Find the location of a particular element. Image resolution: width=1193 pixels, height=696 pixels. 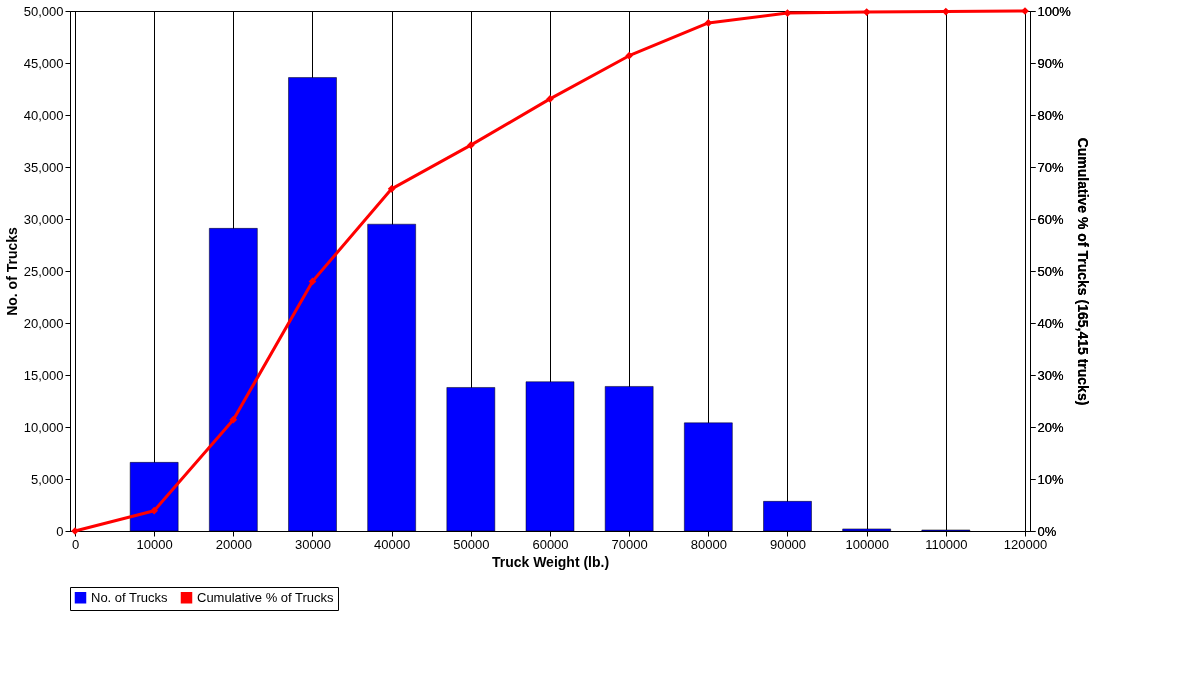

y-tick-label: 0 is located at coordinates (60, 531).